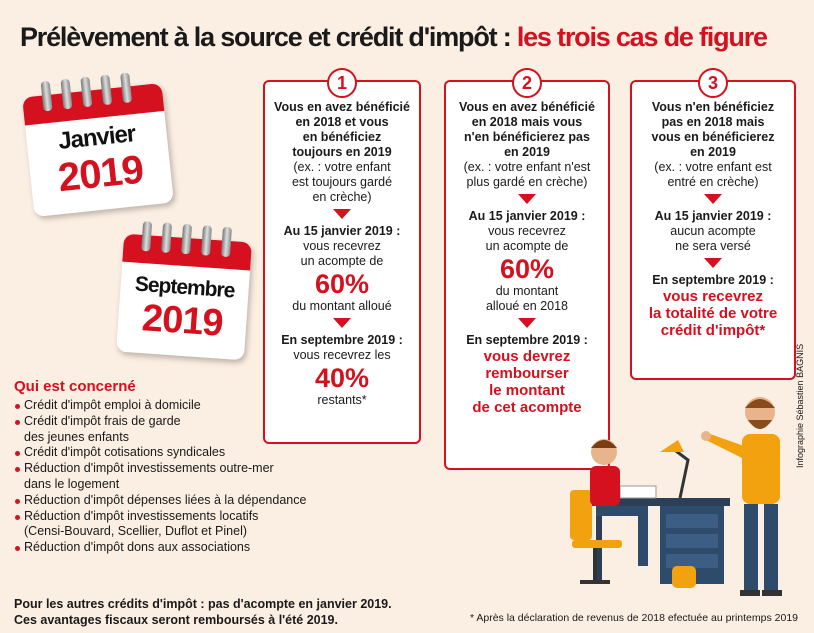 Image resolution: width=814 pixels, height=633 pixels. What do you see at coordinates (527, 373) in the screenshot?
I see `case-2-sep-red-2: rembourser` at bounding box center [527, 373].